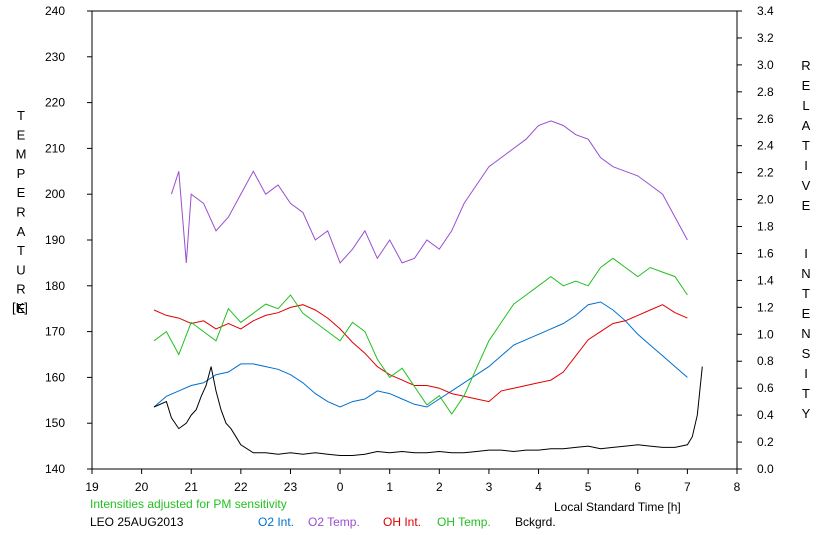 Image resolution: width=828 pixels, height=535 pixels. What do you see at coordinates (535, 522) in the screenshot?
I see `legend-bckgrd: Bckgrd.` at bounding box center [535, 522].